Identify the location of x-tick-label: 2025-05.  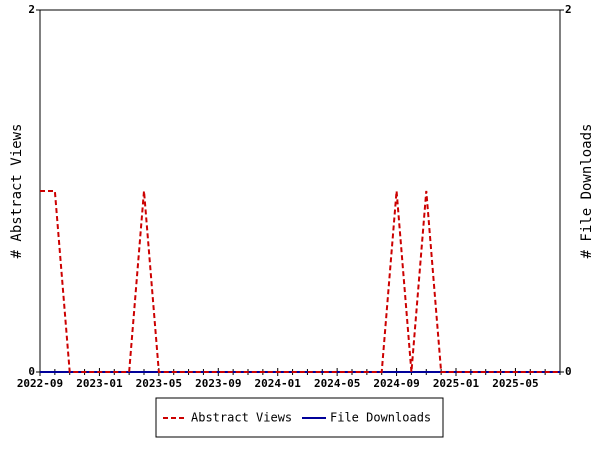
(515, 383).